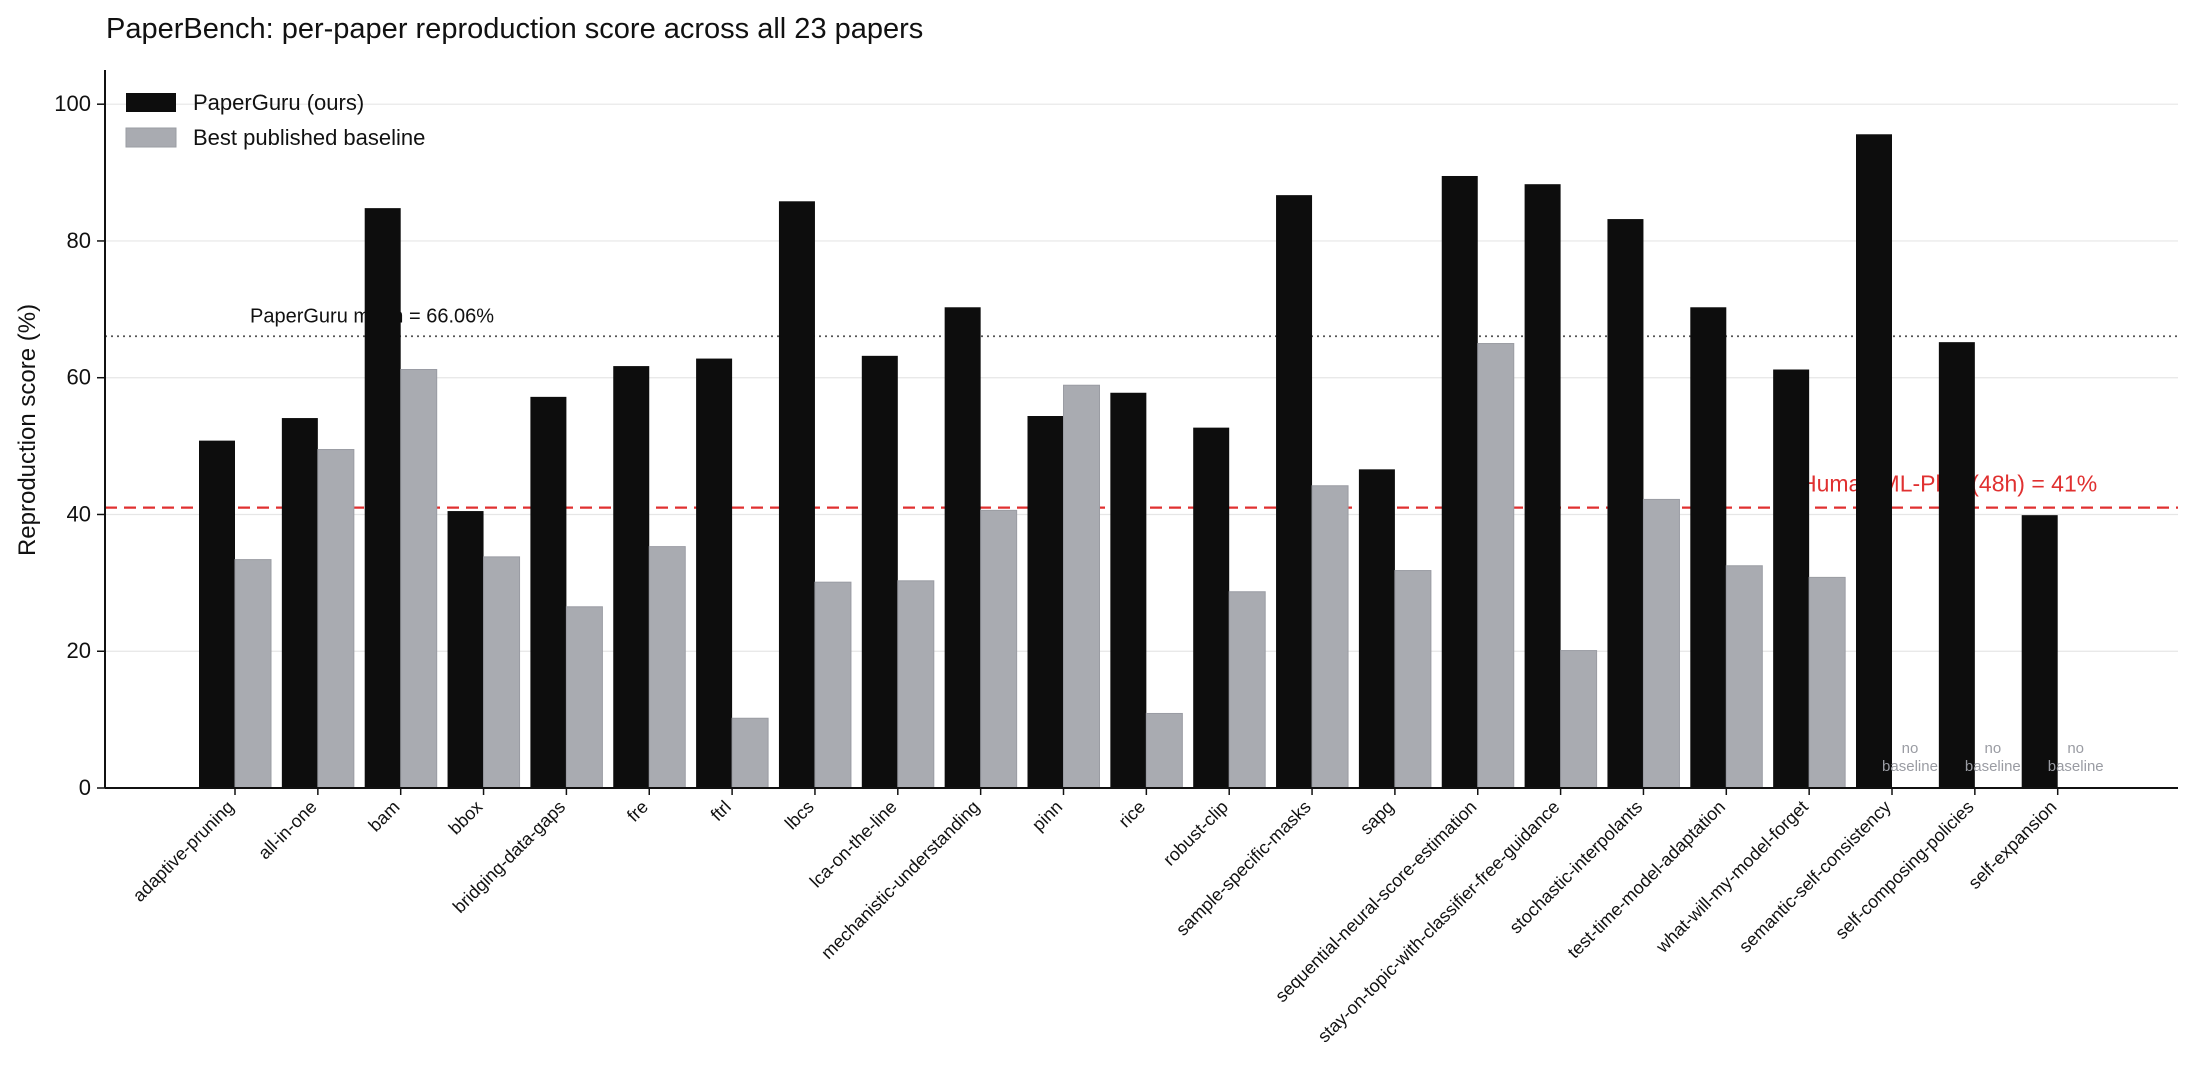  What do you see at coordinates (1243, 868) in the screenshot?
I see `x-tick-label: sample-specific-masks` at bounding box center [1243, 868].